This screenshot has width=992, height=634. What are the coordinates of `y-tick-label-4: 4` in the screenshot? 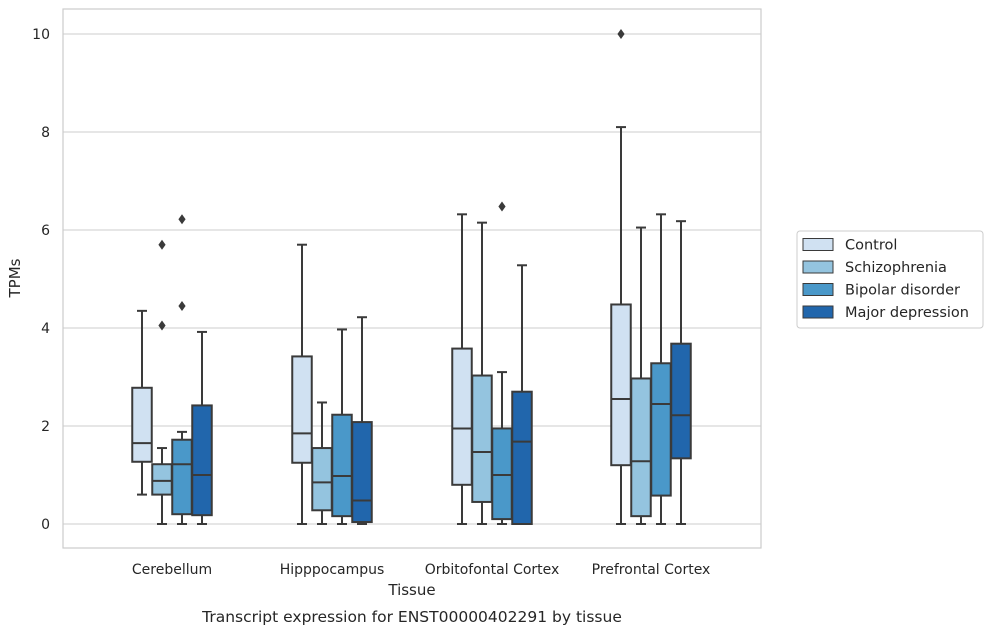 It's located at (45, 329).